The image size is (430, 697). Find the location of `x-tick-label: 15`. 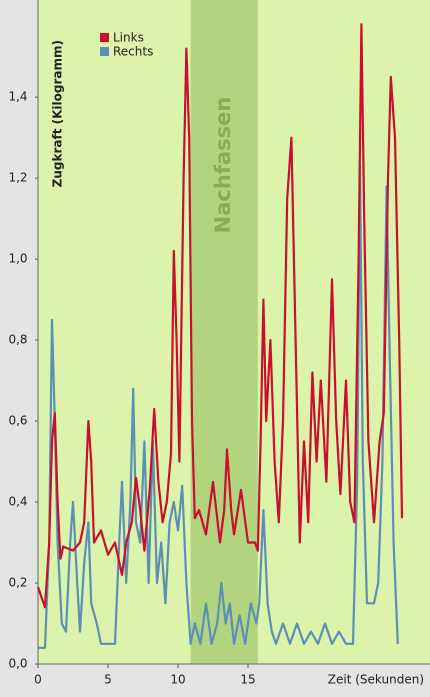

x-tick-label: 15 is located at coordinates (247, 680).